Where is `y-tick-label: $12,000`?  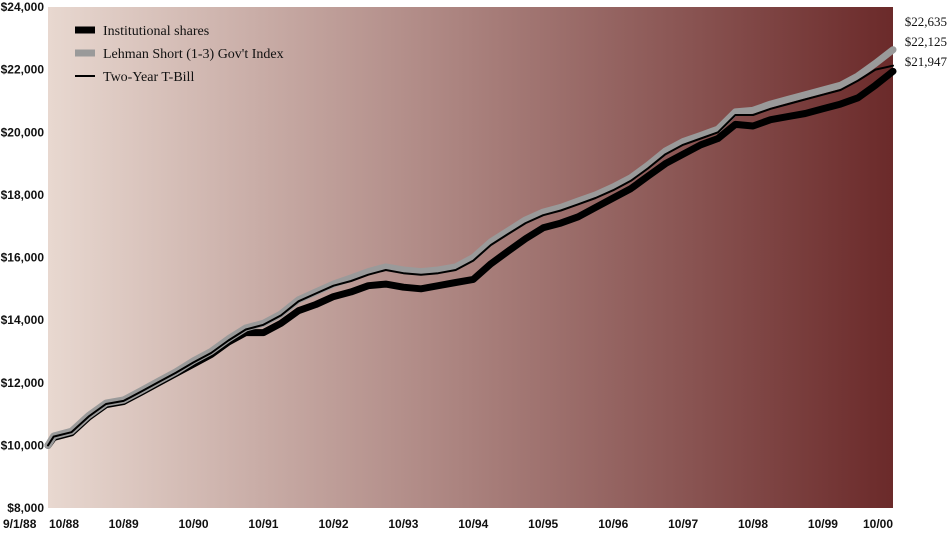 y-tick-label: $12,000 is located at coordinates (23, 383).